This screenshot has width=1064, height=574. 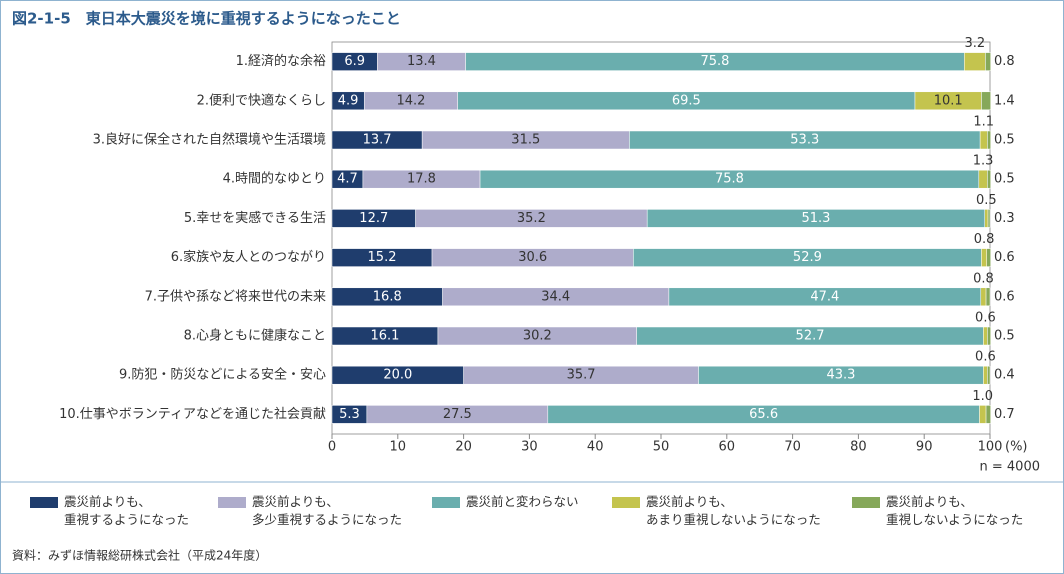 What do you see at coordinates (661, 447) in the screenshot?
I see `x-tick-label: 50` at bounding box center [661, 447].